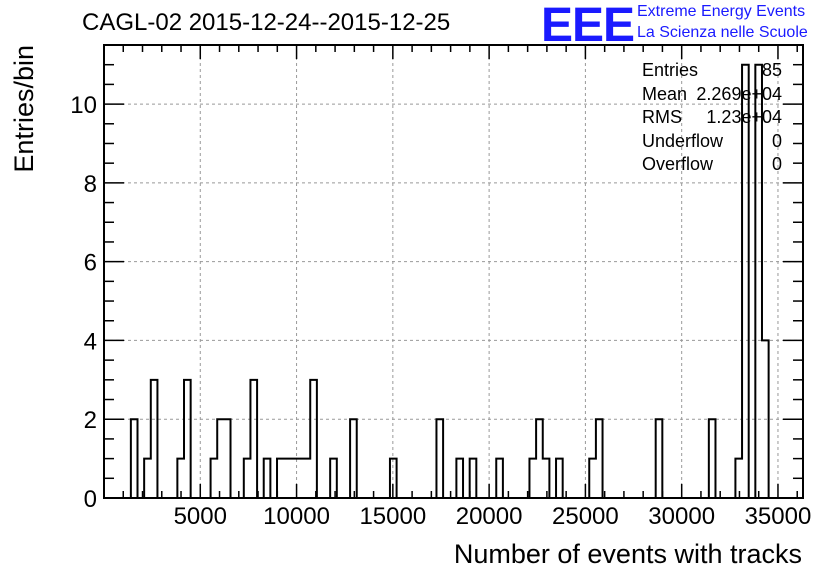 The width and height of the screenshot is (836, 572). Describe the element at coordinates (628, 554) in the screenshot. I see `x-axis-label: Number of events with tracks` at that location.